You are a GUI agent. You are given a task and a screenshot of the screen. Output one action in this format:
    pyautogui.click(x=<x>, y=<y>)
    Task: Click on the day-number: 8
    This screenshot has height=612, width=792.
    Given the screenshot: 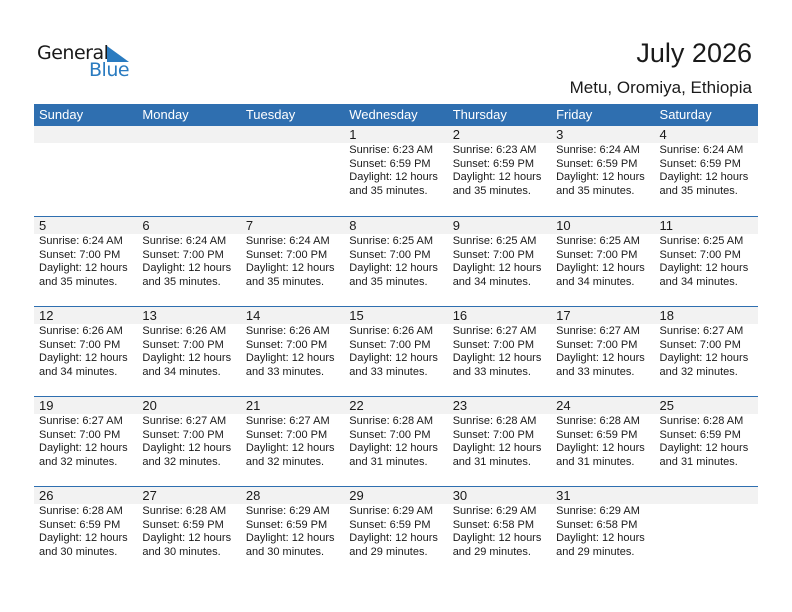 What is the action you would take?
    pyautogui.click(x=353, y=225)
    